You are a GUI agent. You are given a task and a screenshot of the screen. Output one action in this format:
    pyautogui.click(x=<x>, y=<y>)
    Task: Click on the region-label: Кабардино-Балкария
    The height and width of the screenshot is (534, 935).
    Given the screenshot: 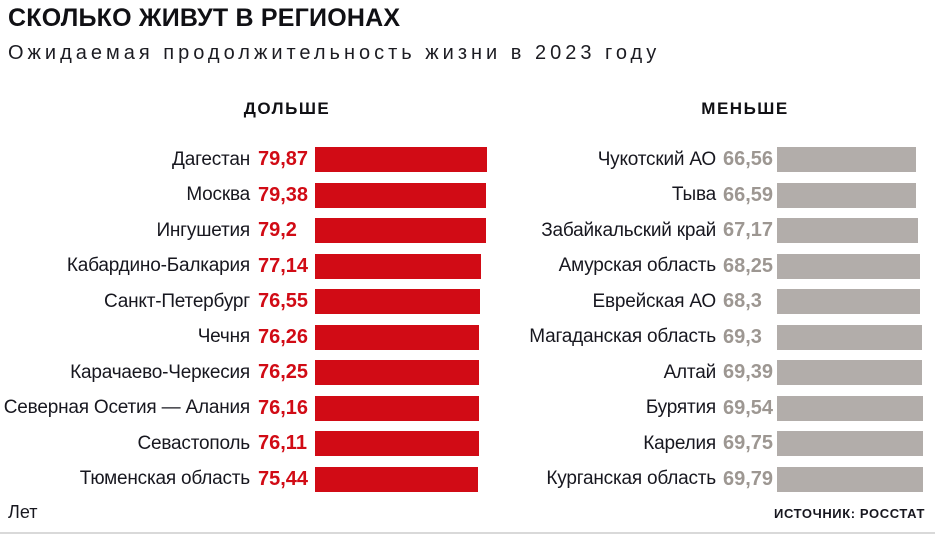 What is the action you would take?
    pyautogui.click(x=158, y=266)
    